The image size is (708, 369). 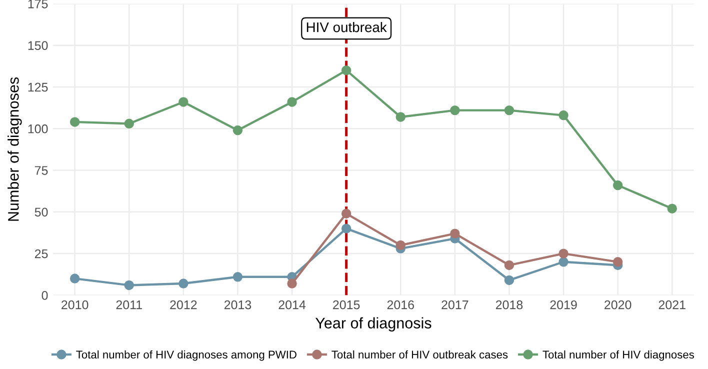 I want to click on x-tick-label: 2015, so click(x=346, y=305).